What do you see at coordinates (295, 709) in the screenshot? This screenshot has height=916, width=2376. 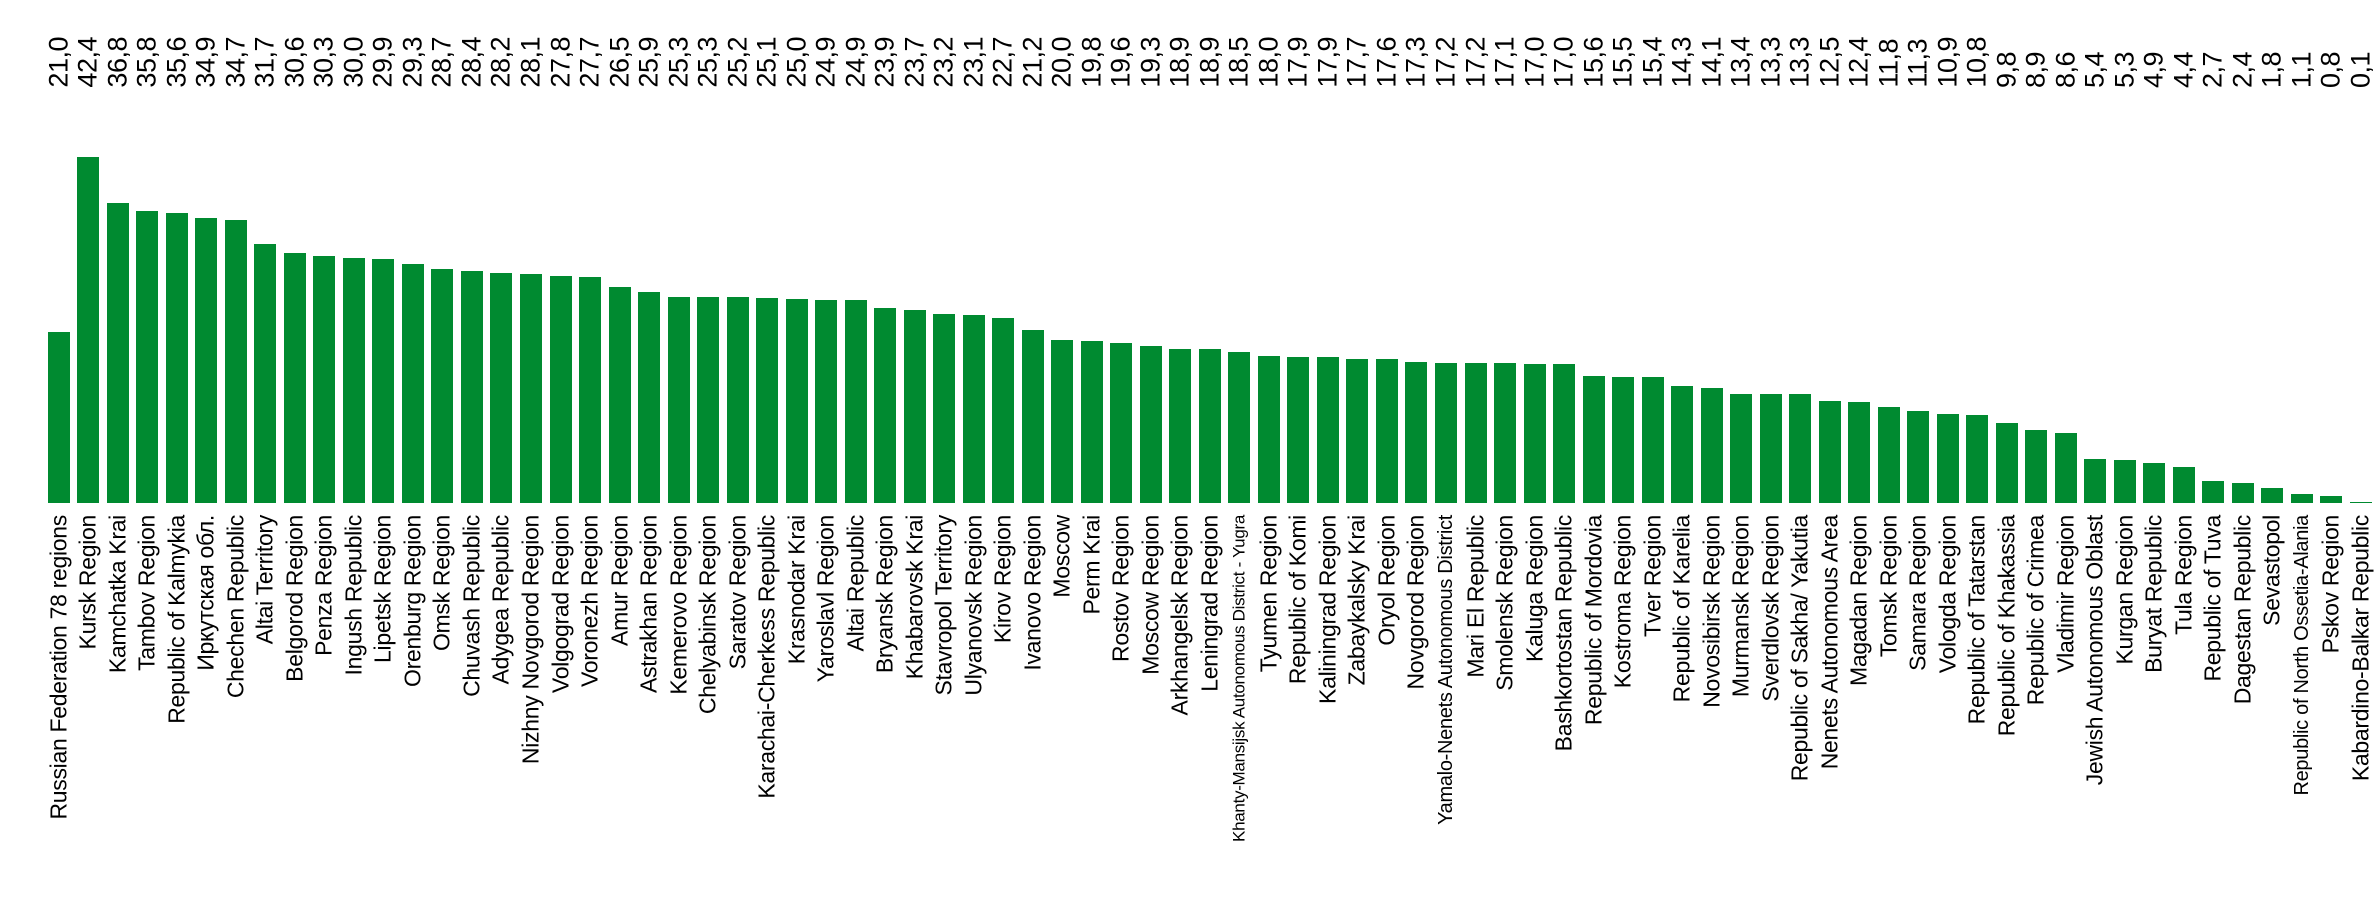 I see `category-label-cell: Belgorod Region` at bounding box center [295, 709].